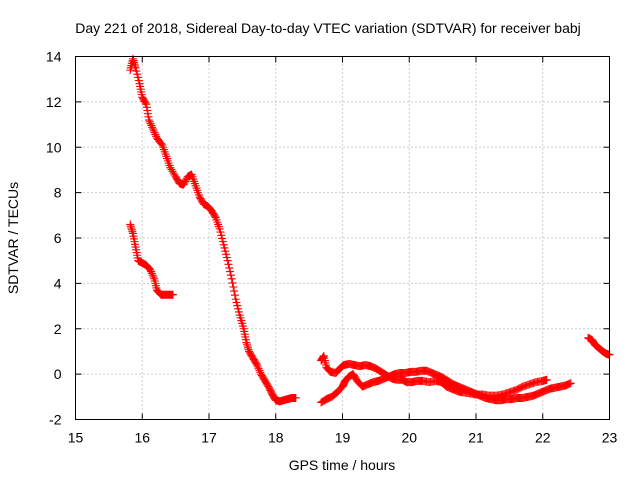  I want to click on x-tick-label: 22, so click(543, 438).